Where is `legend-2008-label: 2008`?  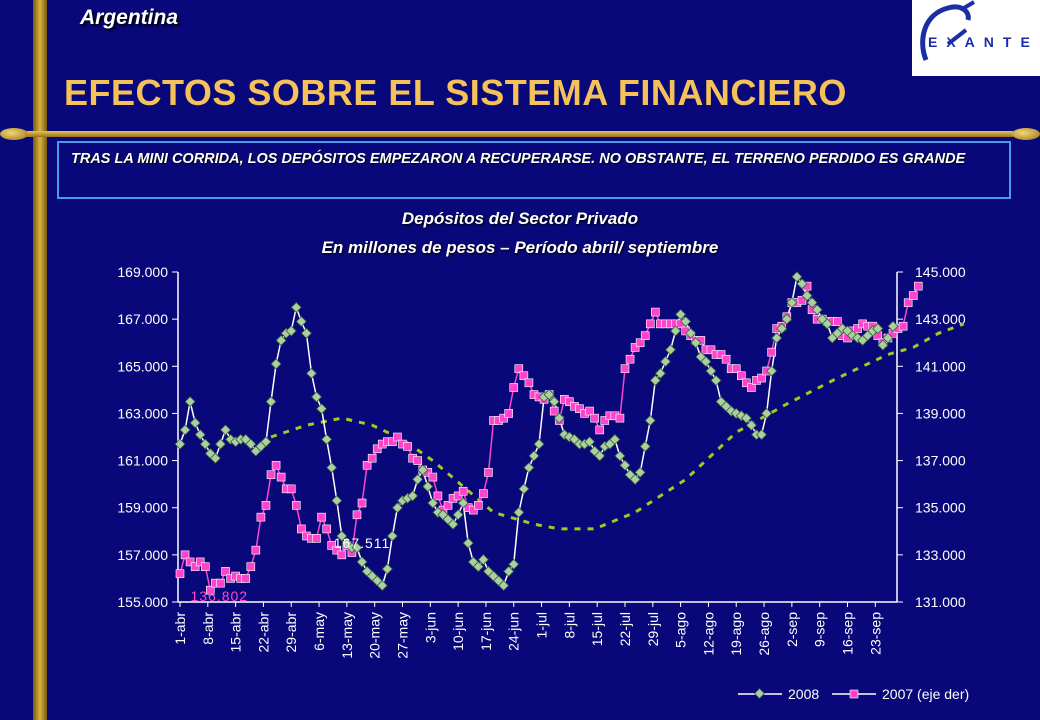 legend-2008-label: 2008 is located at coordinates (803, 694).